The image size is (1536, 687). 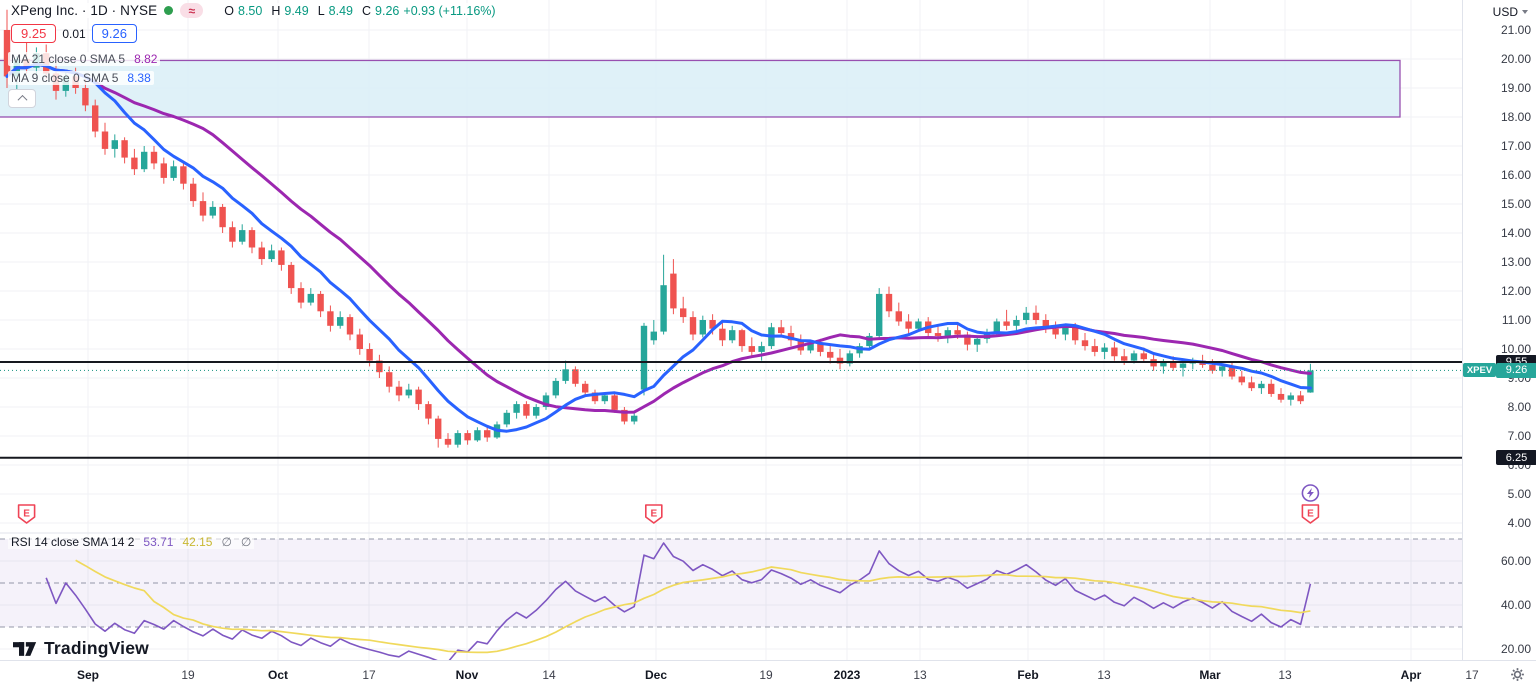 I want to click on buy-price-button: 9.26, so click(x=114, y=33).